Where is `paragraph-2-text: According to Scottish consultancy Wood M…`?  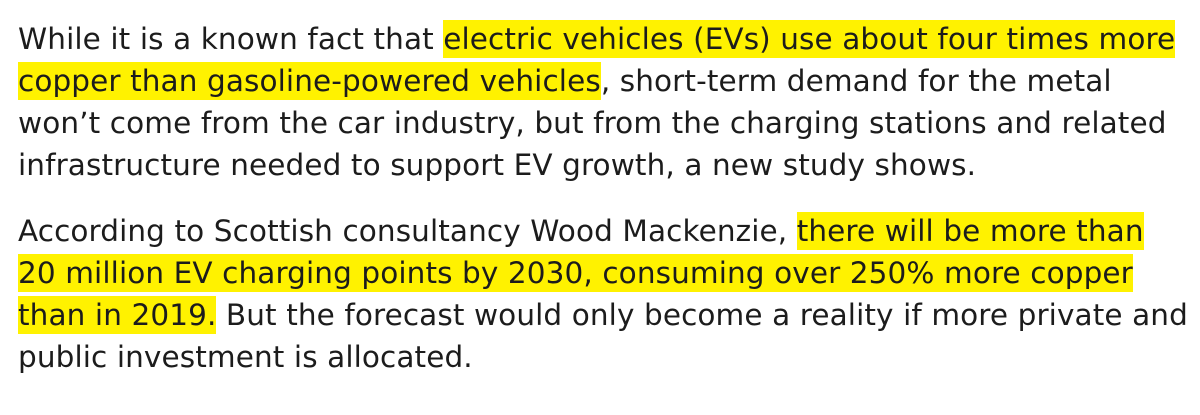
paragraph-2-text: According to Scottish consultancy Wood M… is located at coordinates (407, 231).